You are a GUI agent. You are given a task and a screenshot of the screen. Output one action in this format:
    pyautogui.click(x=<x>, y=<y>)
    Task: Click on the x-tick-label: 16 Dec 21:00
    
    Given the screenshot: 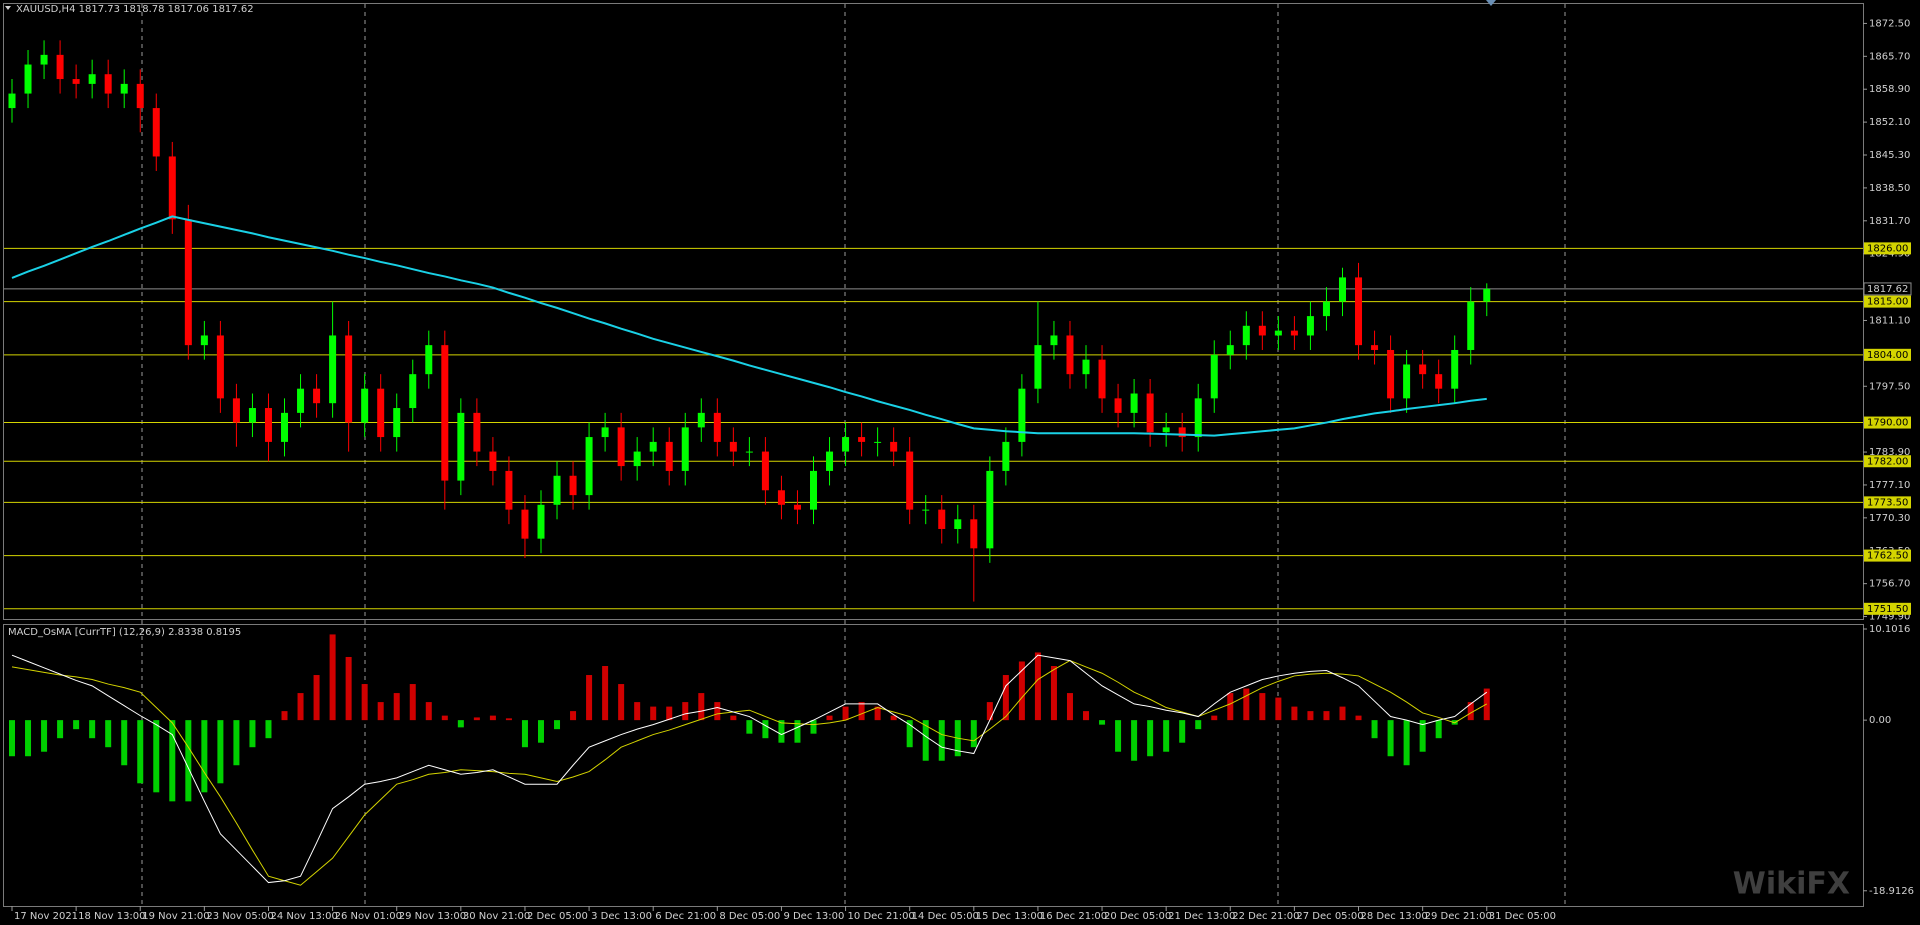 What is the action you would take?
    pyautogui.click(x=1073, y=916)
    